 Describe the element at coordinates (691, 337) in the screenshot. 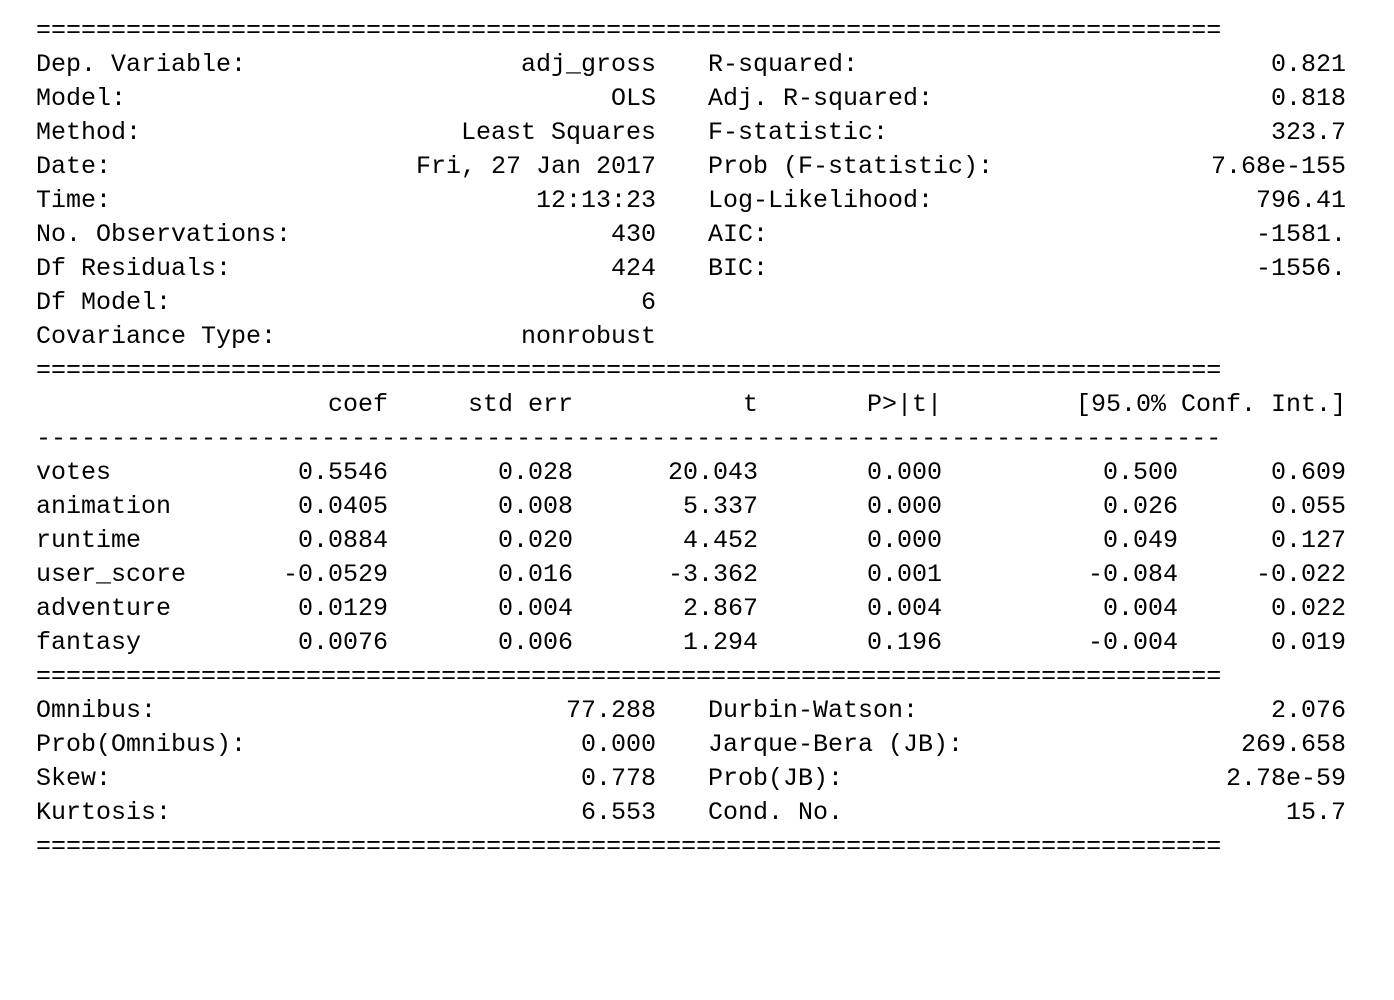

I see `model-info-row: Covariance Type: nonrobust` at that location.